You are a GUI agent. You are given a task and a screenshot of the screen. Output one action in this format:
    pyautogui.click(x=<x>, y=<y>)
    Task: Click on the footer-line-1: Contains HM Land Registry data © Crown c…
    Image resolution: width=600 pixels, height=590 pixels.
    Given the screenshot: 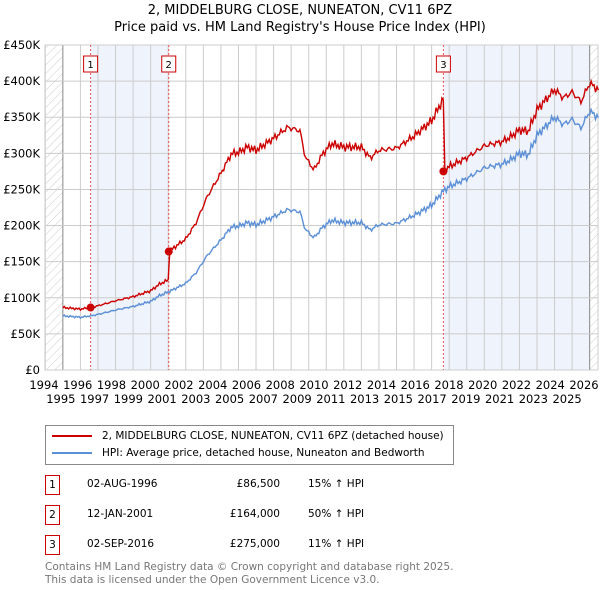 What is the action you would take?
    pyautogui.click(x=249, y=567)
    